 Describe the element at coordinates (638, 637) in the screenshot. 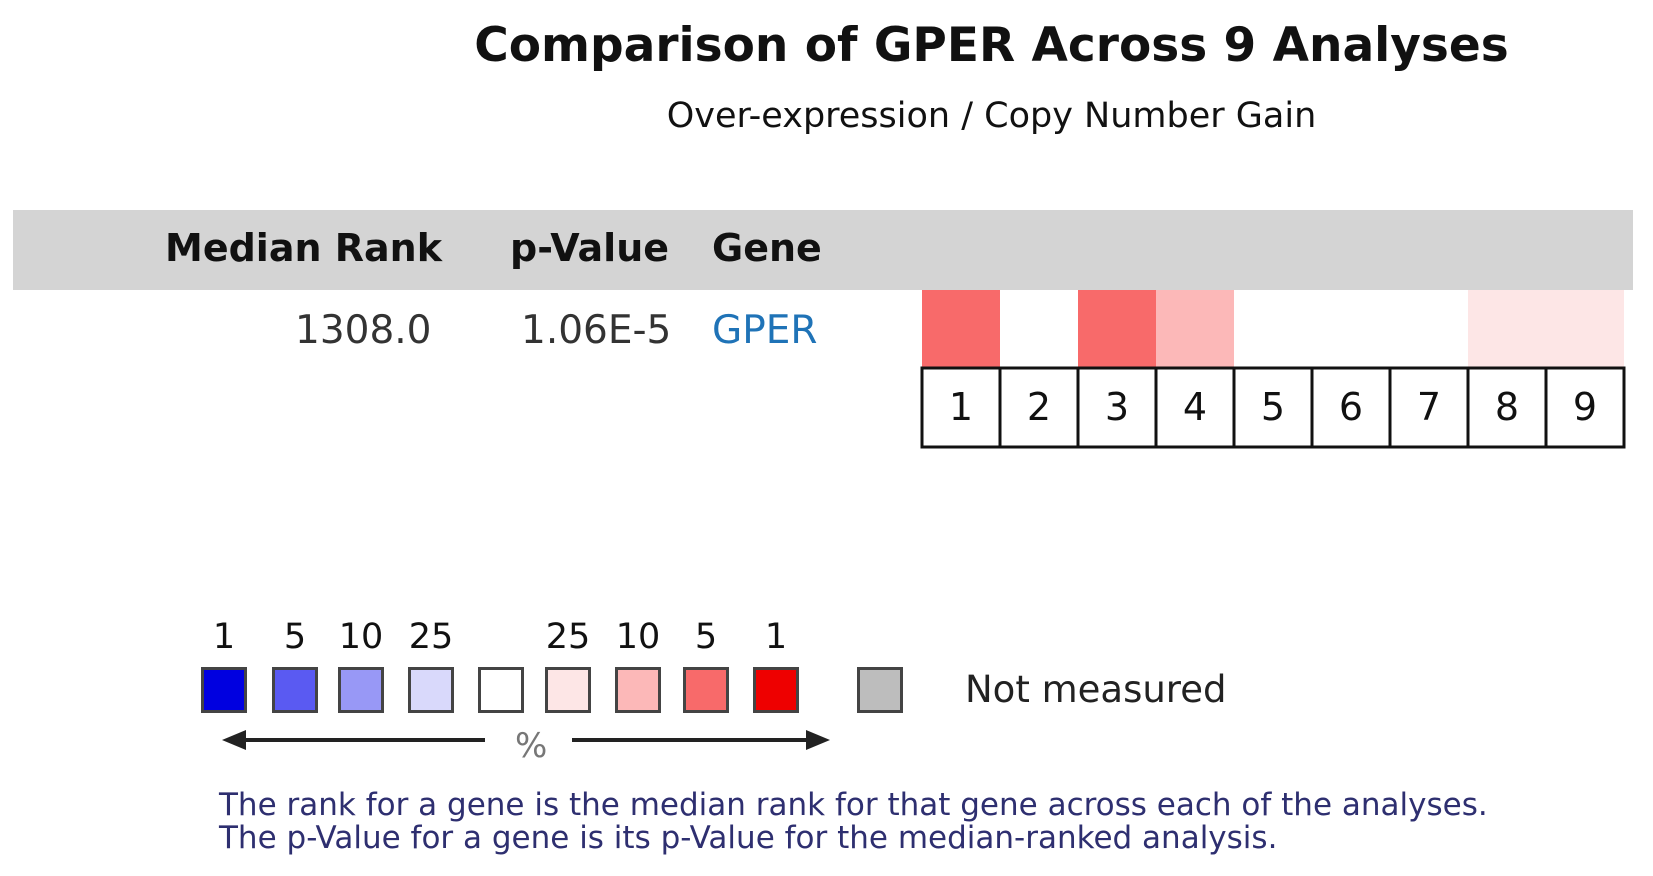

I see `legend-label-7: 10` at that location.